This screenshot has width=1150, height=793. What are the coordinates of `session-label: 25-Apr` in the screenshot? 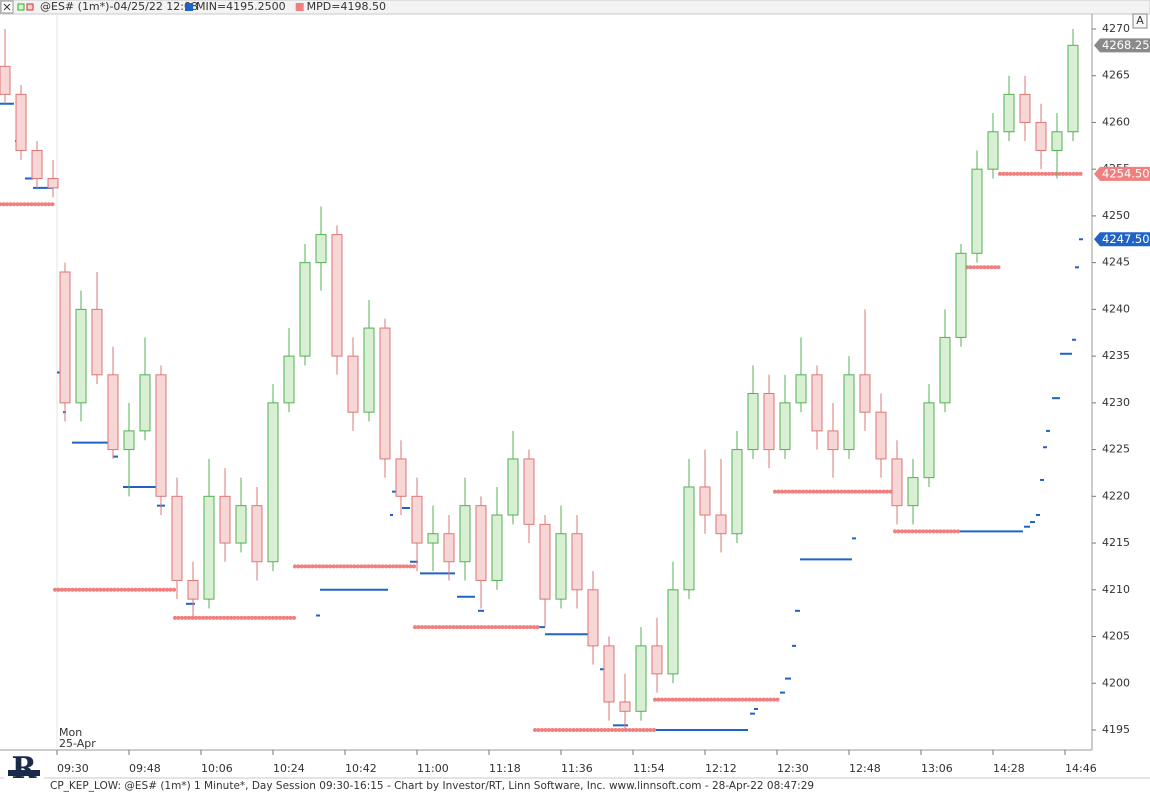 It's located at (77, 743).